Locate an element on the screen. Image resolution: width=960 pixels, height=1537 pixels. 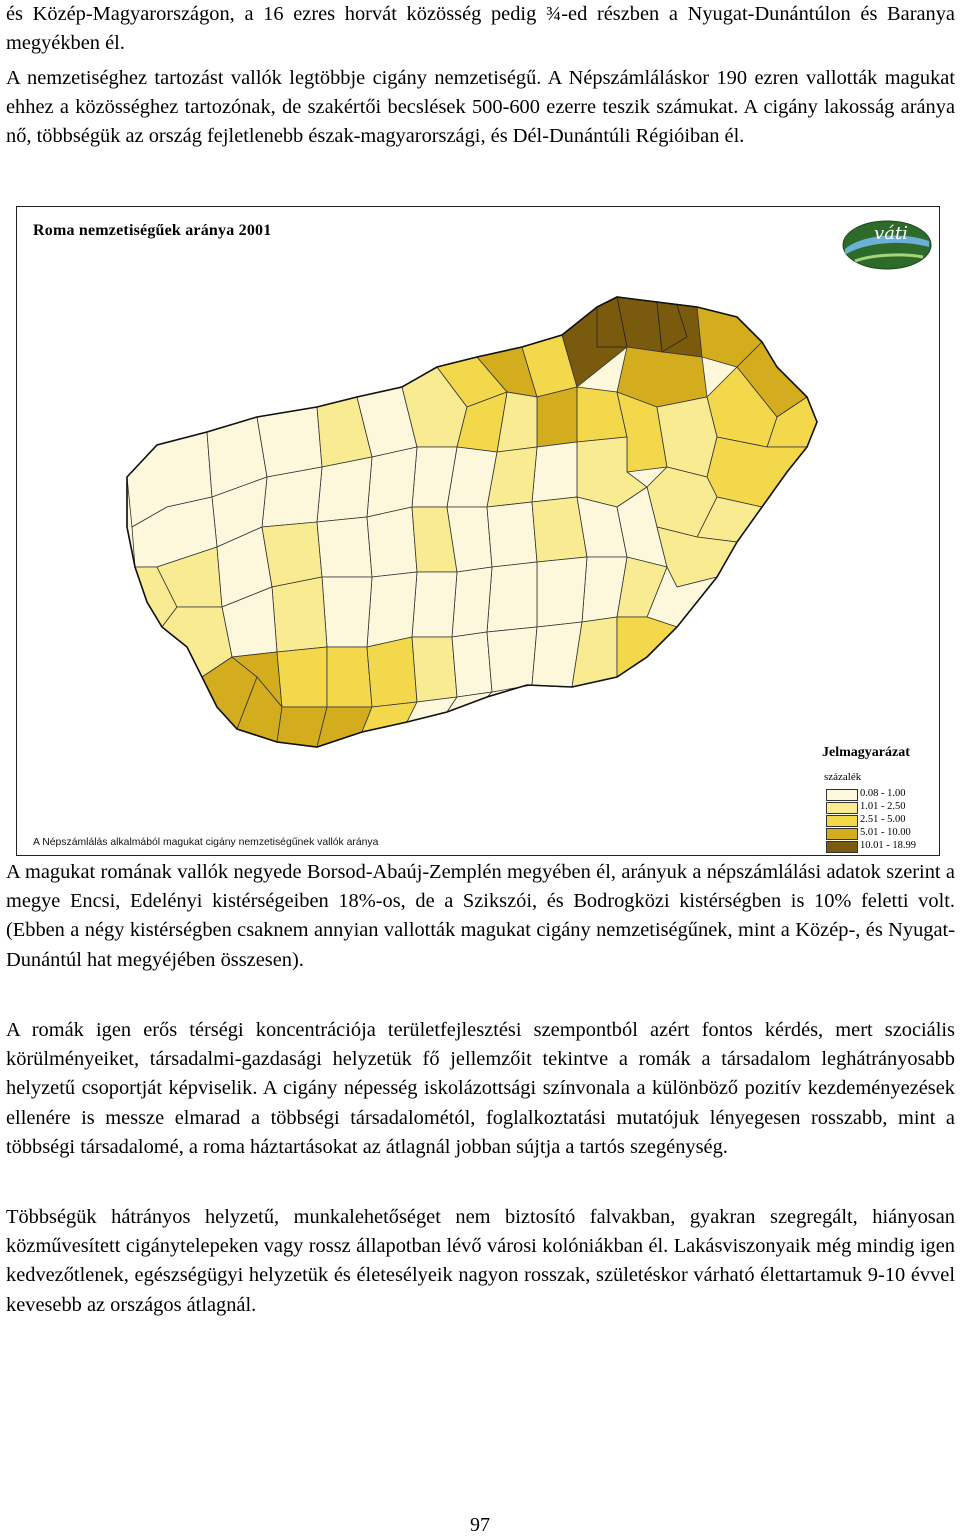
legend-item: 1.01 - 2.50 is located at coordinates (881, 807).